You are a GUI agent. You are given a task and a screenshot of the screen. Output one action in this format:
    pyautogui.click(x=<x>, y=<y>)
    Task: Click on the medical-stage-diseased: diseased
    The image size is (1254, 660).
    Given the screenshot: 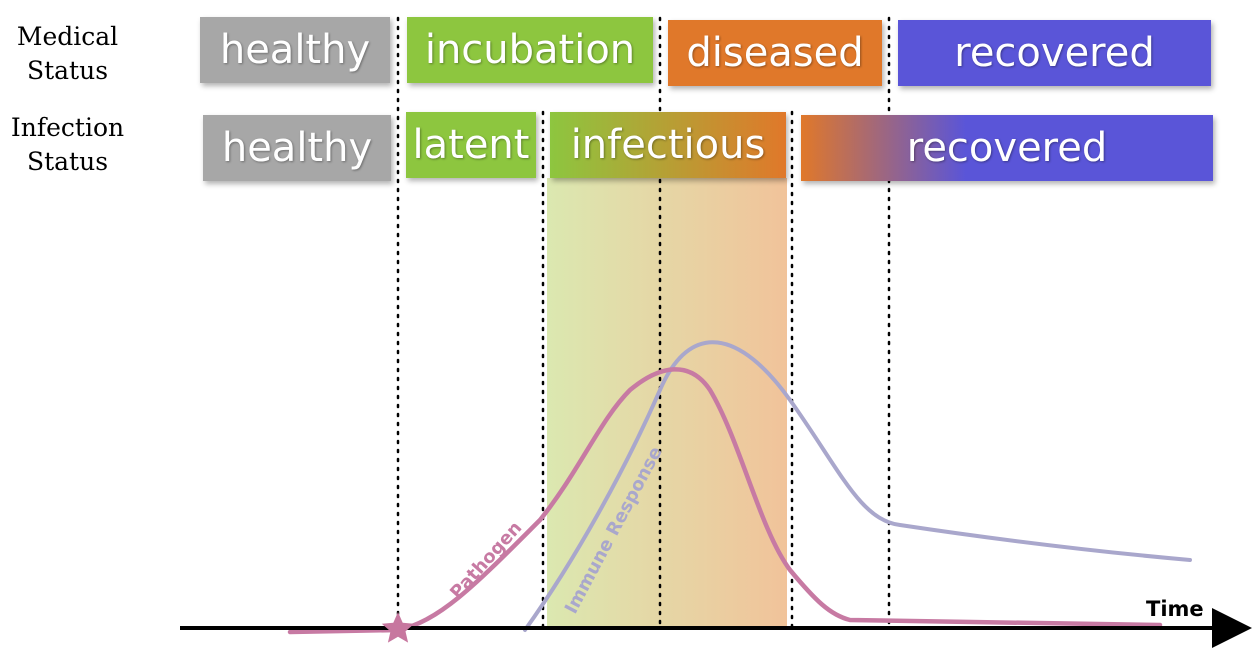 What is the action you would take?
    pyautogui.click(x=775, y=53)
    